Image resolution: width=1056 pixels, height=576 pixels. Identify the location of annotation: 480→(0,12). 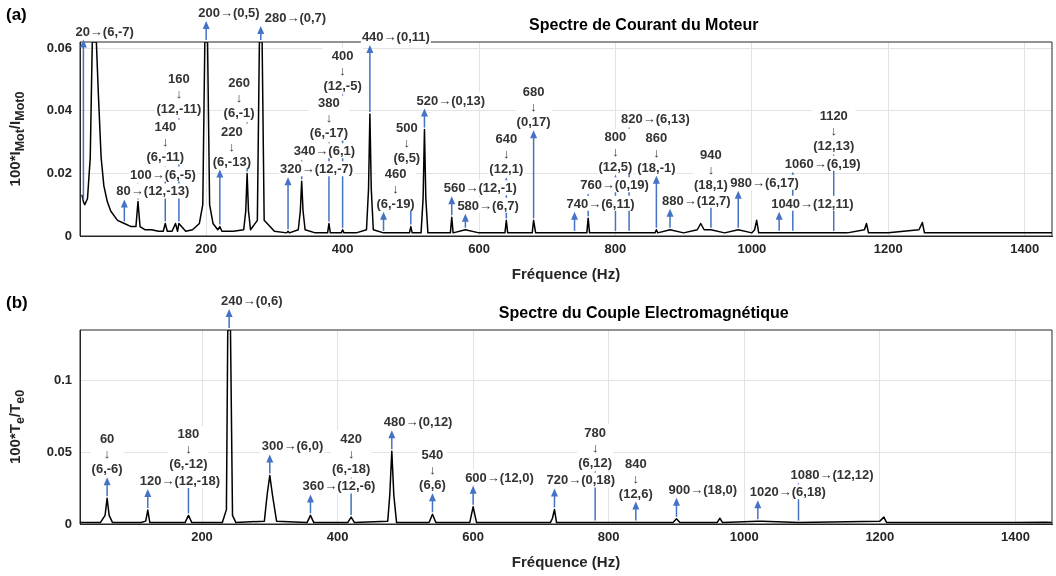
(418, 422).